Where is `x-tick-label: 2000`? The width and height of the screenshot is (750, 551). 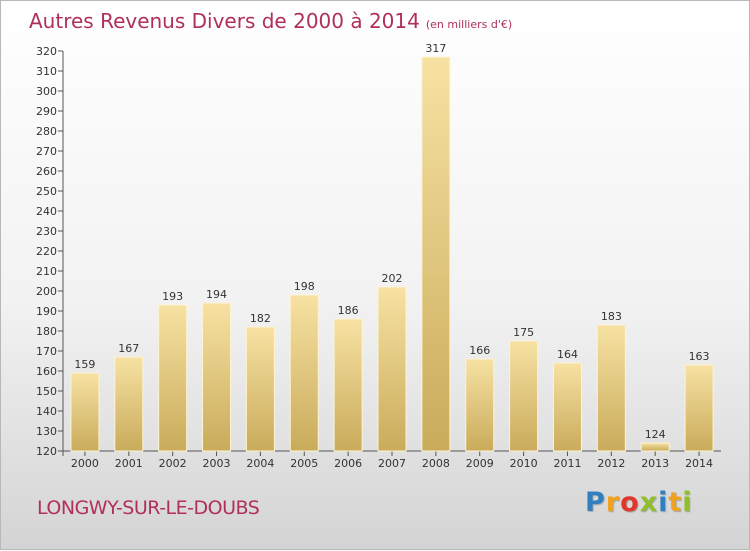 x-tick-label: 2000 is located at coordinates (85, 463).